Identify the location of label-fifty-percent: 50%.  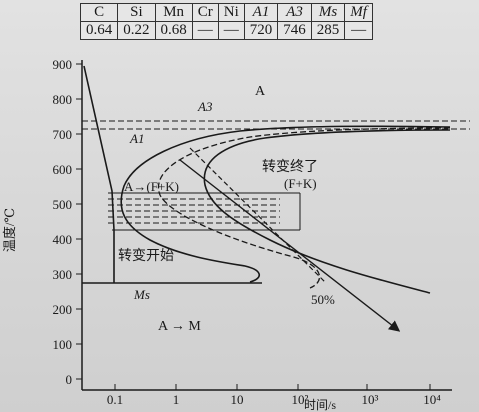
(323, 299).